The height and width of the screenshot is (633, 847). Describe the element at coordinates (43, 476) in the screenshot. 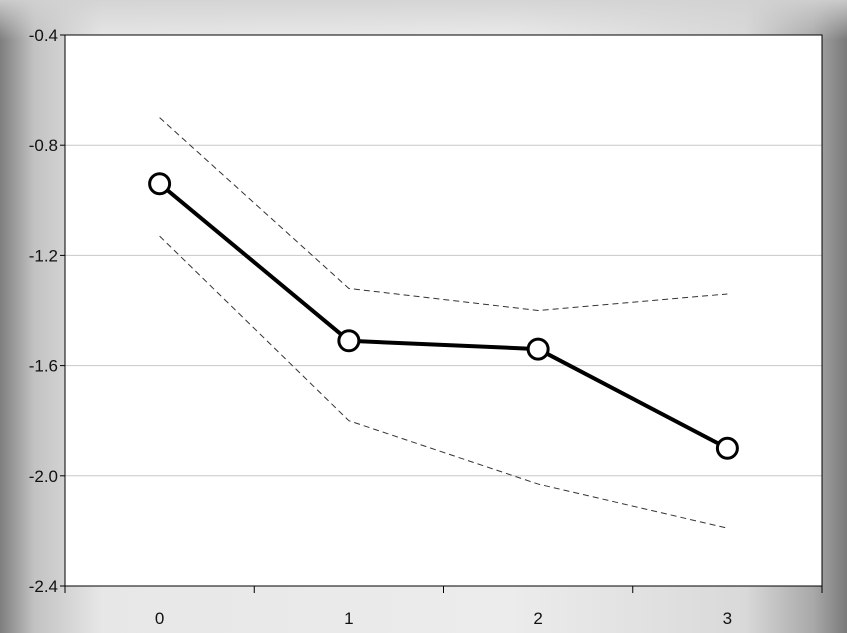

I see `y-tick-label: -2.0` at that location.